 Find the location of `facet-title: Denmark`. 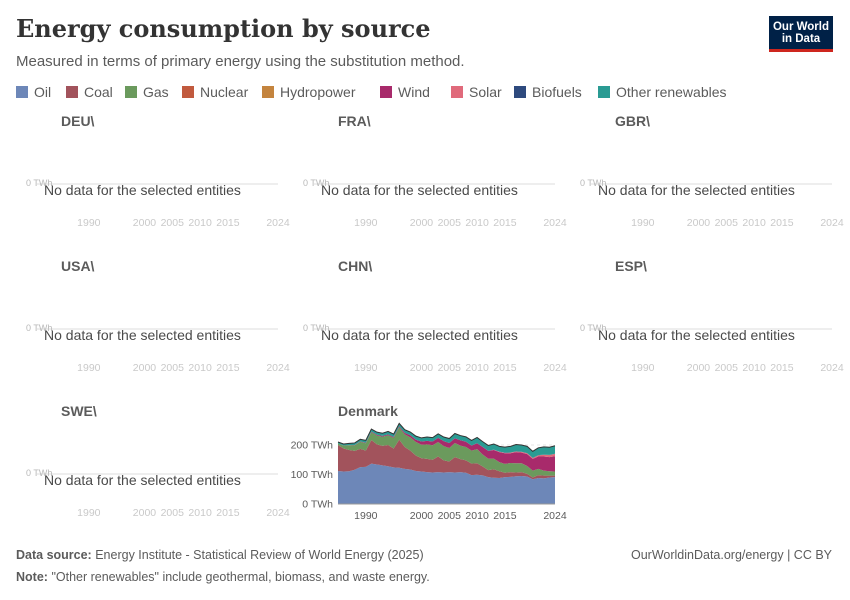

facet-title: Denmark is located at coordinates (368, 411).